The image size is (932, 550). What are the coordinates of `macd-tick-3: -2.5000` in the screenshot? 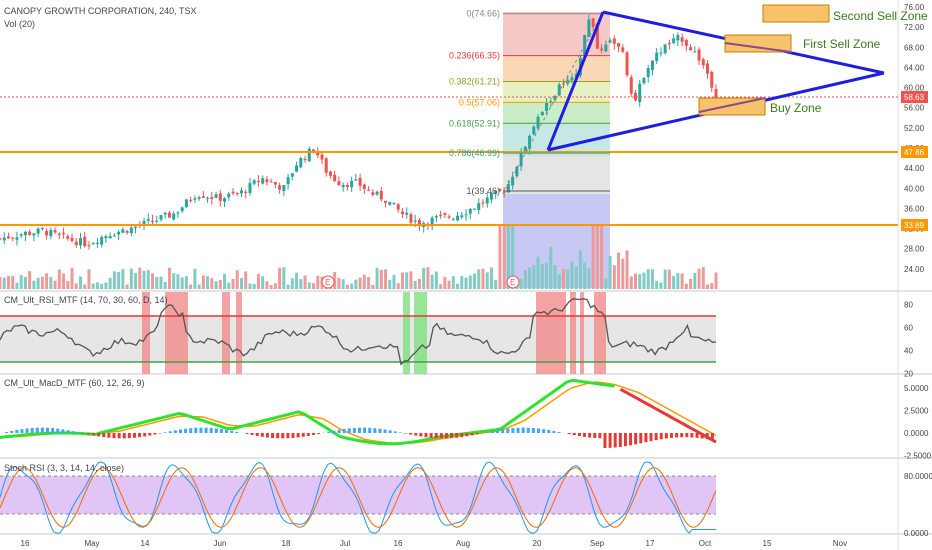 It's located at (918, 456).